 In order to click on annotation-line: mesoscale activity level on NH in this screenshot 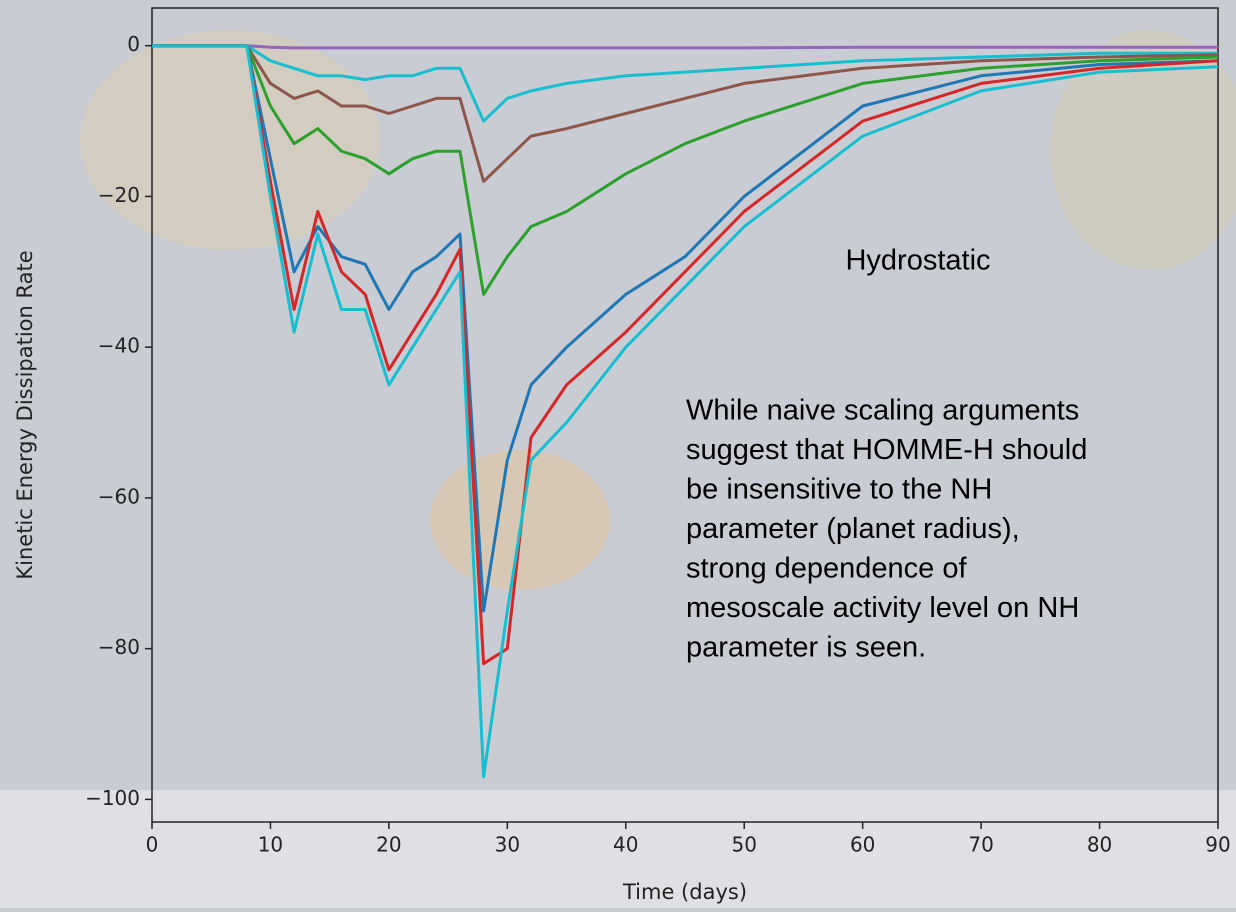, I will do `click(882, 608)`.